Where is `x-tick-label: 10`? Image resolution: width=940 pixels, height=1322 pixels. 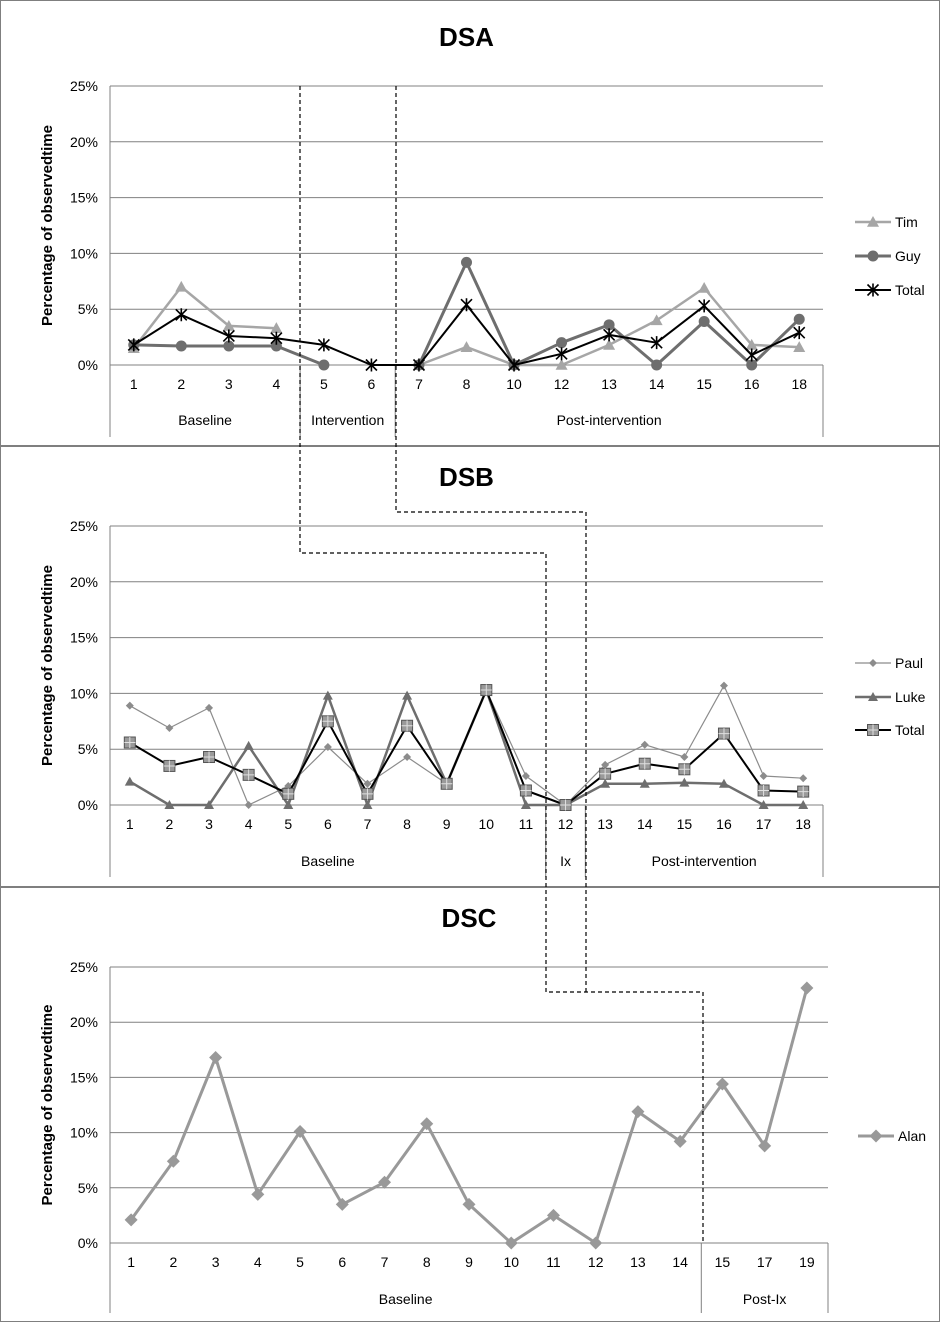
x-tick-label: 10 is located at coordinates (511, 1262).